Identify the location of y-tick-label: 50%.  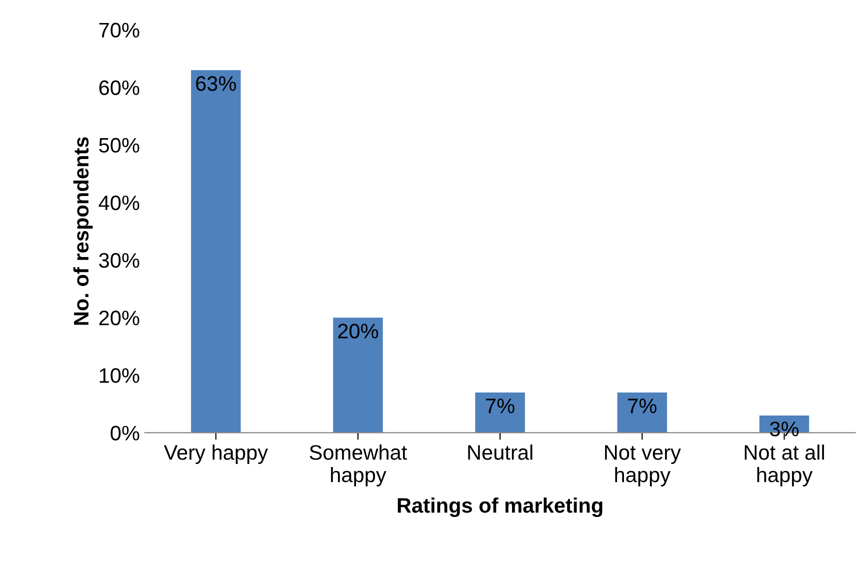
(119, 145).